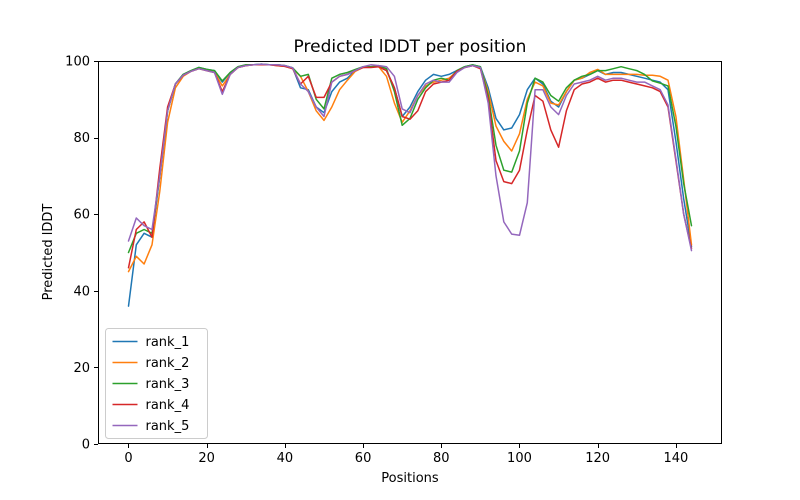 Image resolution: width=800 pixels, height=500 pixels. I want to click on y-axis-label: Predicted lDDT, so click(48, 252).